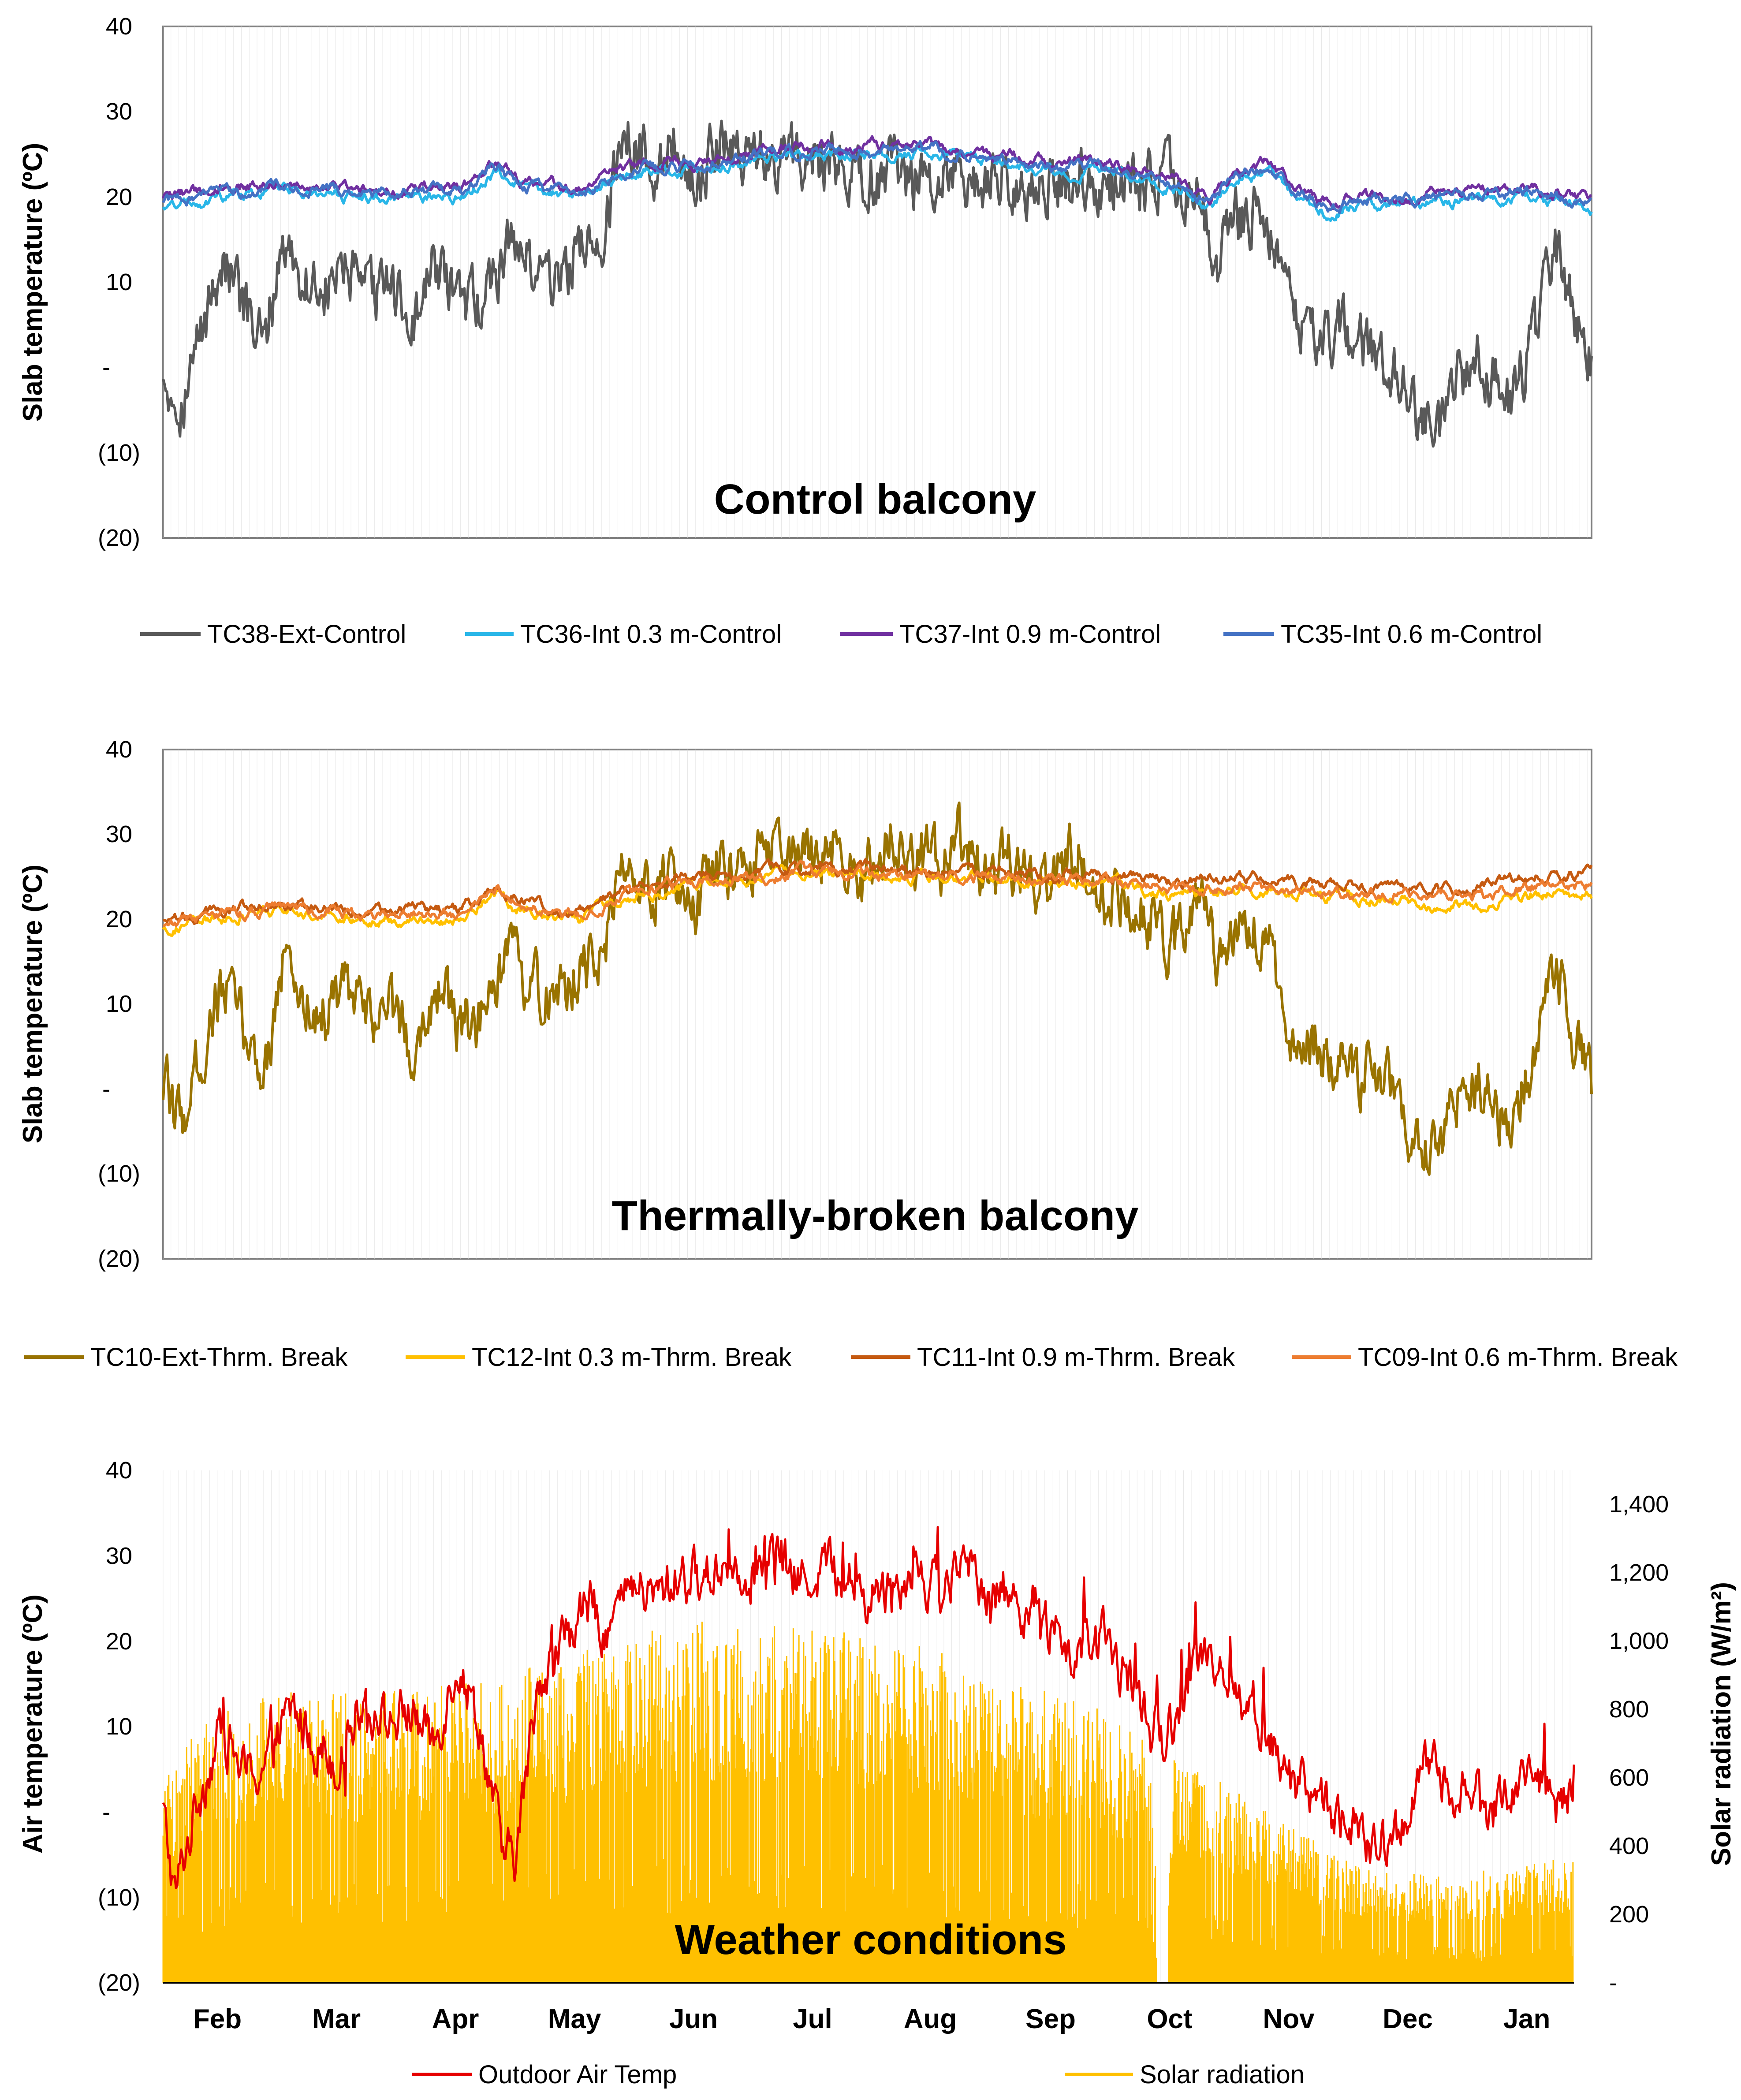 The width and height of the screenshot is (1741, 2100). What do you see at coordinates (1518, 1357) in the screenshot?
I see `legend-label: TC09-Int 0.6 m-Thrm. Break` at bounding box center [1518, 1357].